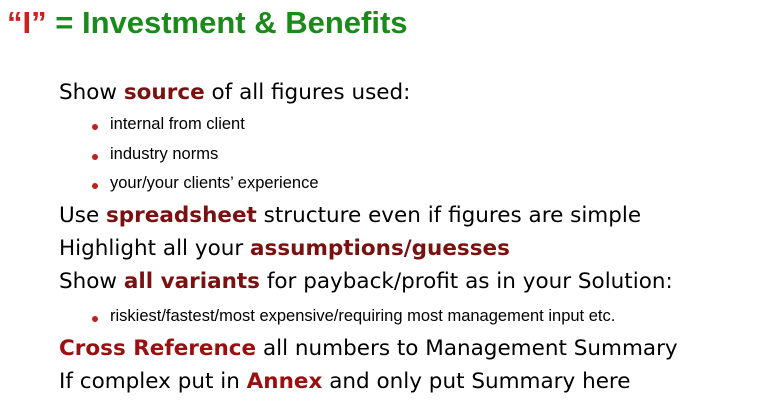  What do you see at coordinates (227, 22) in the screenshot?
I see `title-text: = Investment & Benefits` at bounding box center [227, 22].